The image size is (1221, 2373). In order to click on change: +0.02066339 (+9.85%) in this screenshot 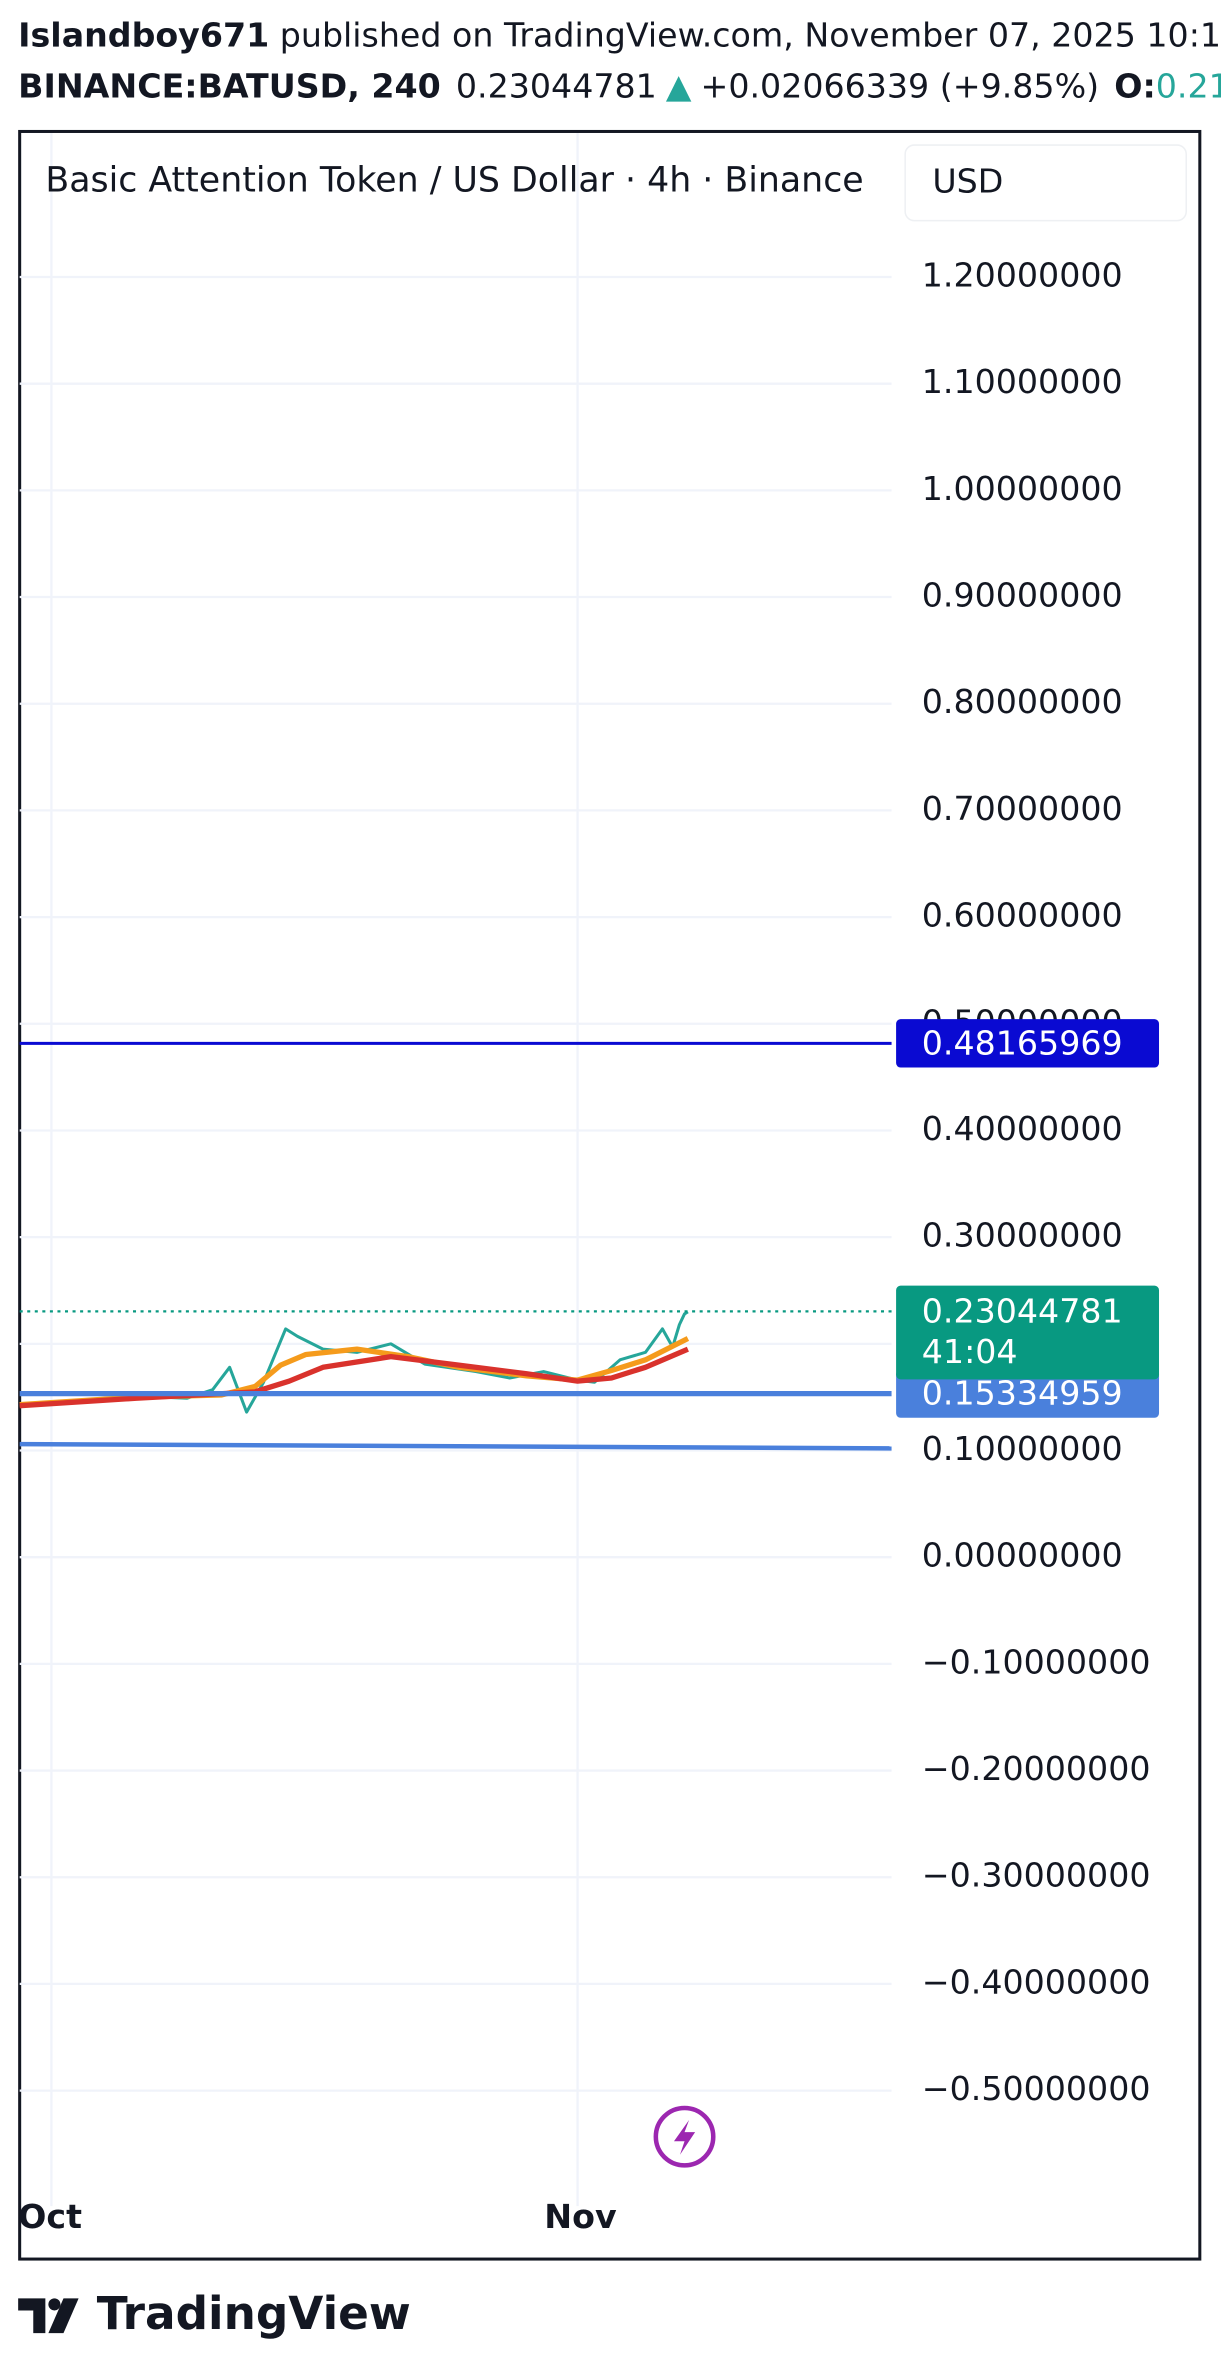, I will do `click(899, 85)`.